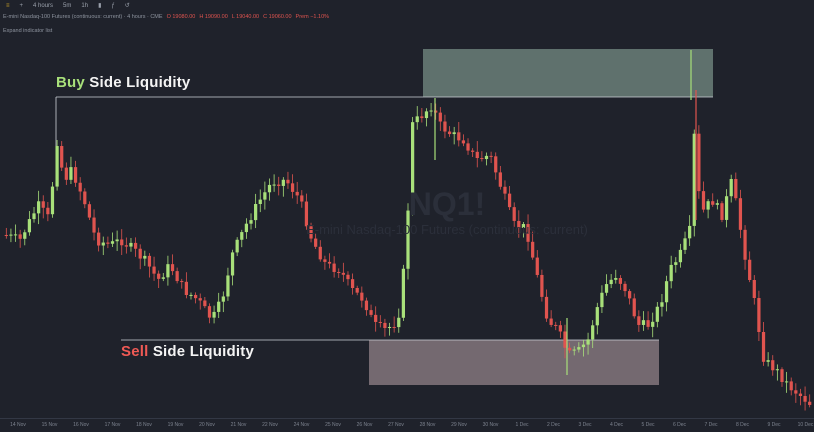 The image size is (814, 432). I want to click on time-axis-tick: 7 Dec, so click(711, 425).